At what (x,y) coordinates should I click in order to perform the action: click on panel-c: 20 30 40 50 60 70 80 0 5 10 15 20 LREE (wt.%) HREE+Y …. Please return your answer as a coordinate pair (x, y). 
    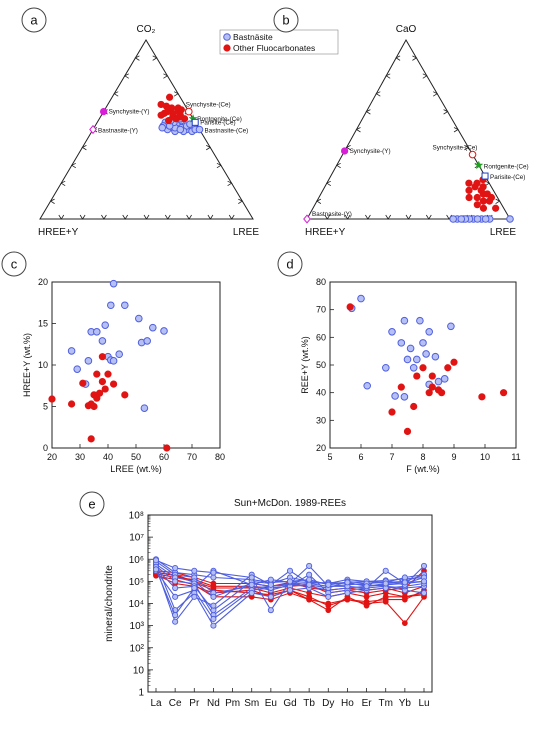
    Looking at the image, I should click on (113, 362).